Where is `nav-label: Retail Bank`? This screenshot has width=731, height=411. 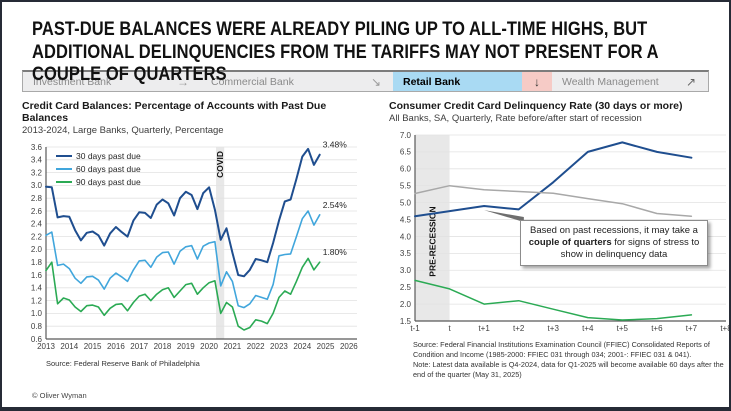
nav-label: Retail Bank is located at coordinates (432, 81).